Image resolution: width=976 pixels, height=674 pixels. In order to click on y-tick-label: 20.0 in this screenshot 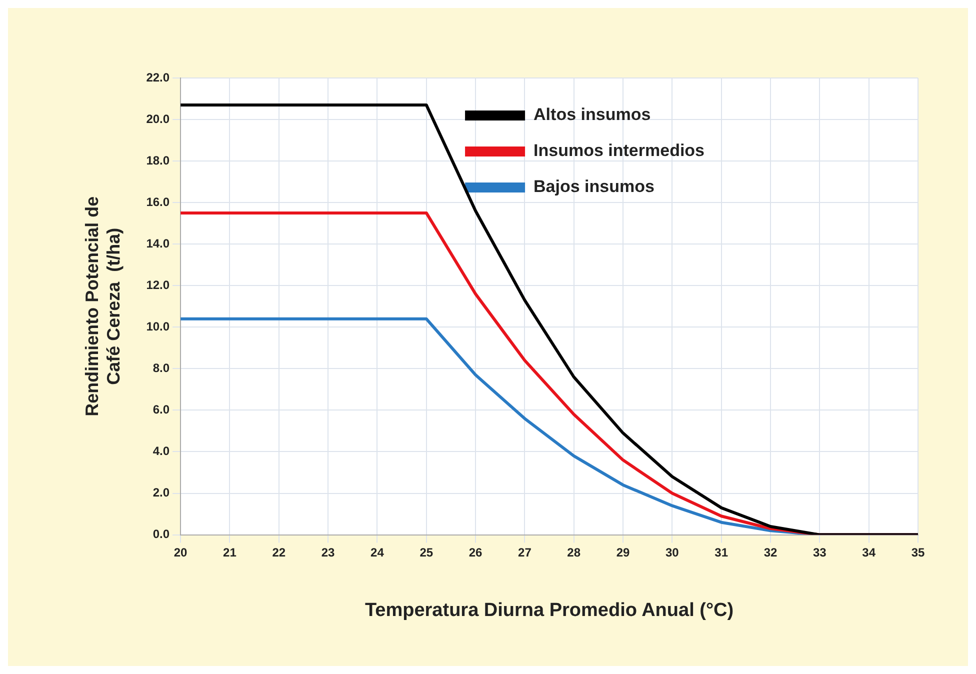, I will do `click(158, 119)`.